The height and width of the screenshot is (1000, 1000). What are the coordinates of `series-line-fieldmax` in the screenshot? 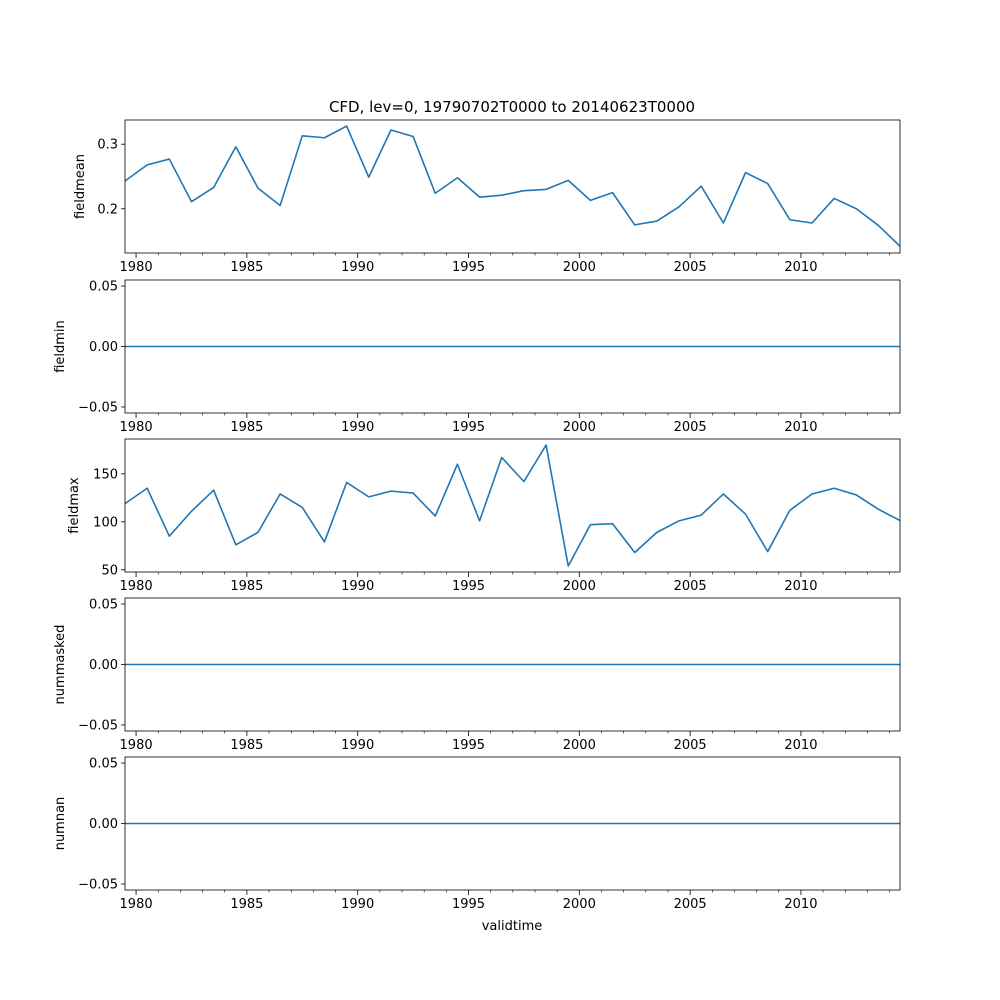 It's located at (512, 505).